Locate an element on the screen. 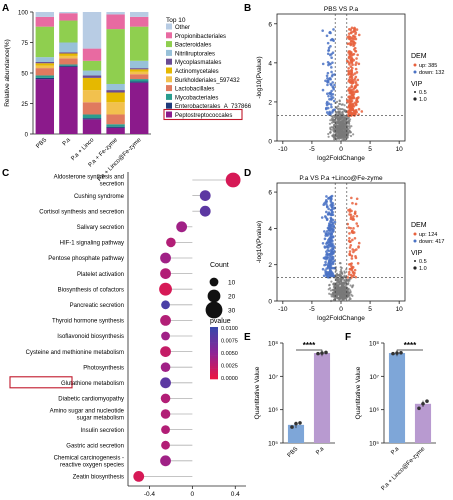 Image resolution: width=453 pixels, height=500 pixels. a-x-tick-label: P.a + Linco is located at coordinates (83, 150).